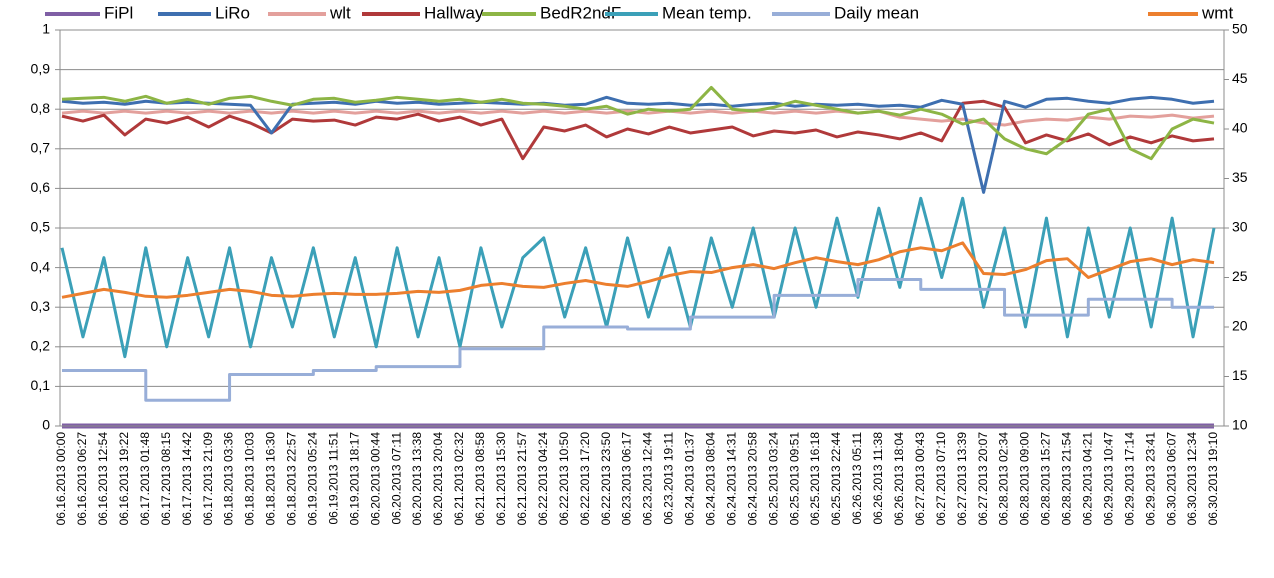 This screenshot has height=578, width=1274. What do you see at coordinates (354, 479) in the screenshot?
I see `x-tick-label: 06.19.2013 18:17` at bounding box center [354, 479].